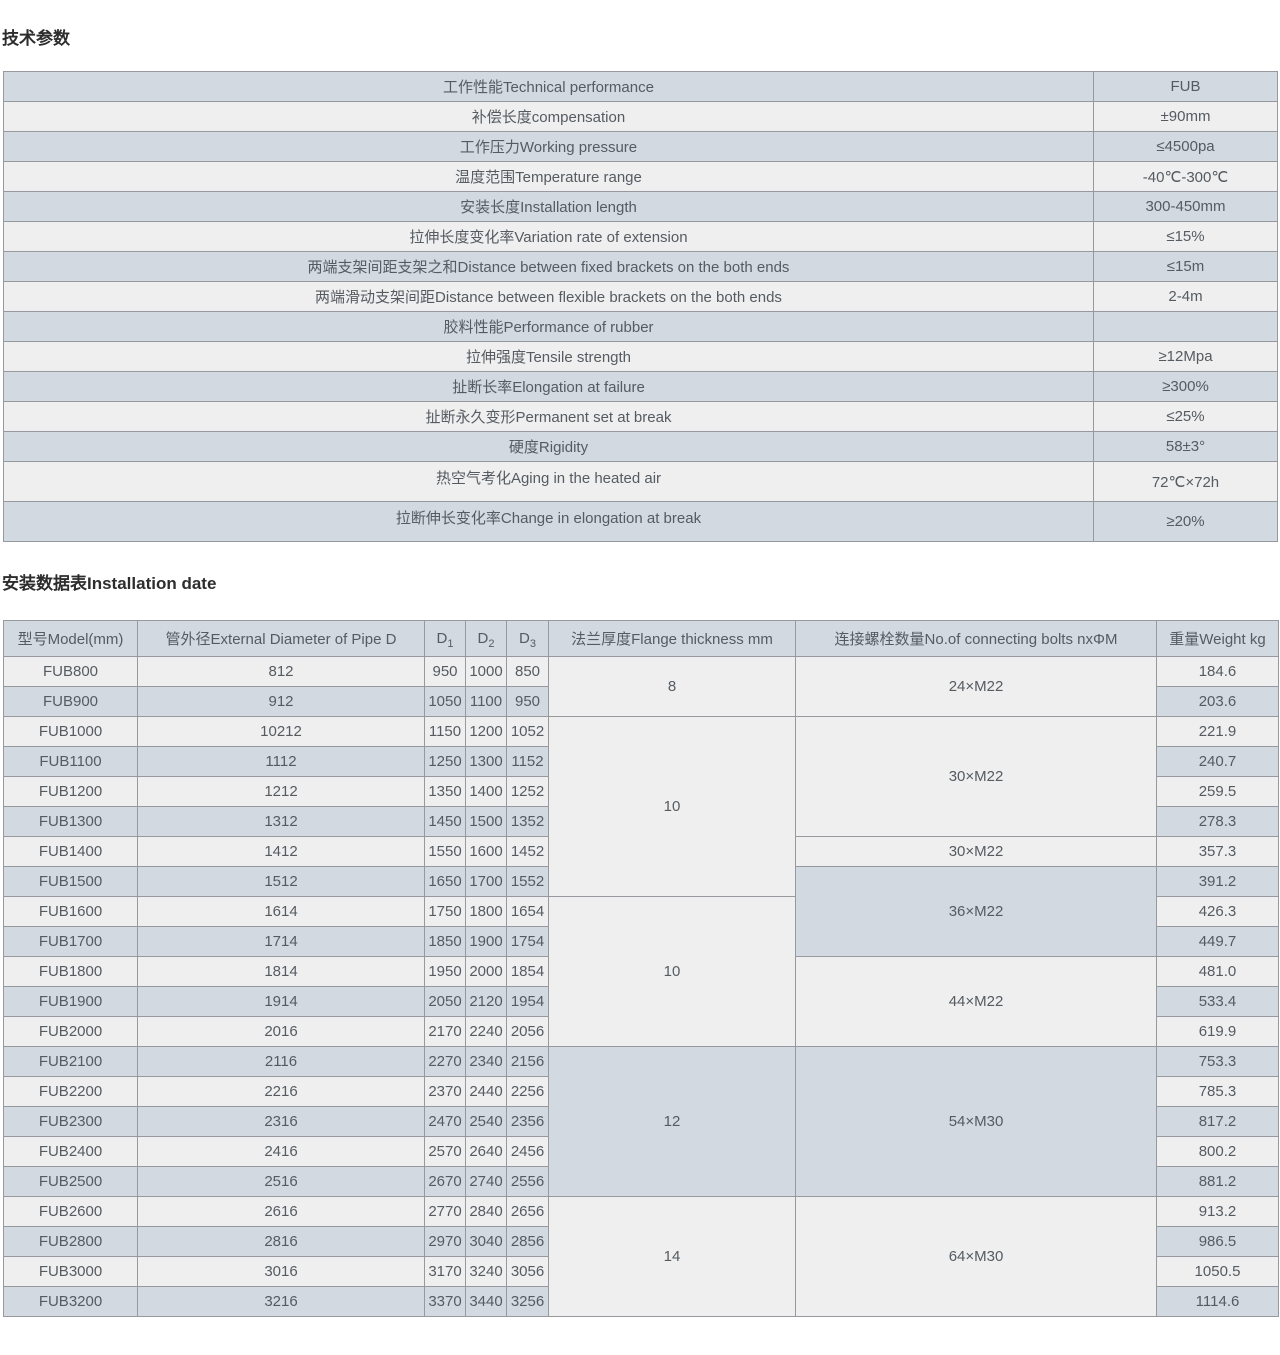  What do you see at coordinates (527, 1091) in the screenshot?
I see `d3-cell: 2256` at bounding box center [527, 1091].